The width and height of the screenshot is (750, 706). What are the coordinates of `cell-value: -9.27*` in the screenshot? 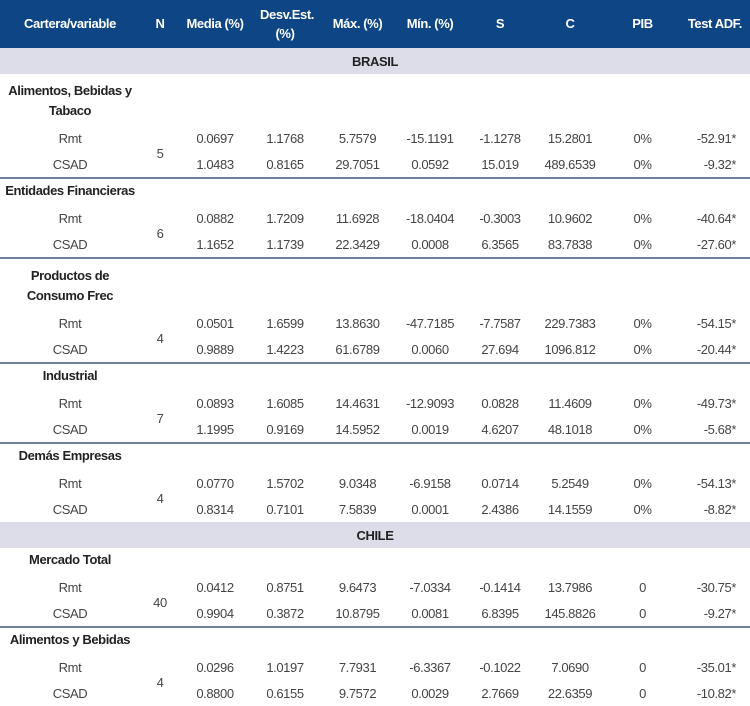 It's located at (715, 614).